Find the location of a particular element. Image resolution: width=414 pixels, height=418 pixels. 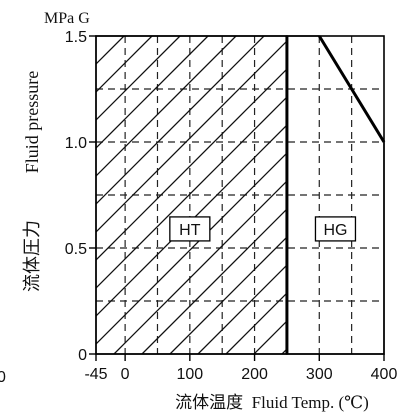

hg-region-label-box is located at coordinates (335, 229).